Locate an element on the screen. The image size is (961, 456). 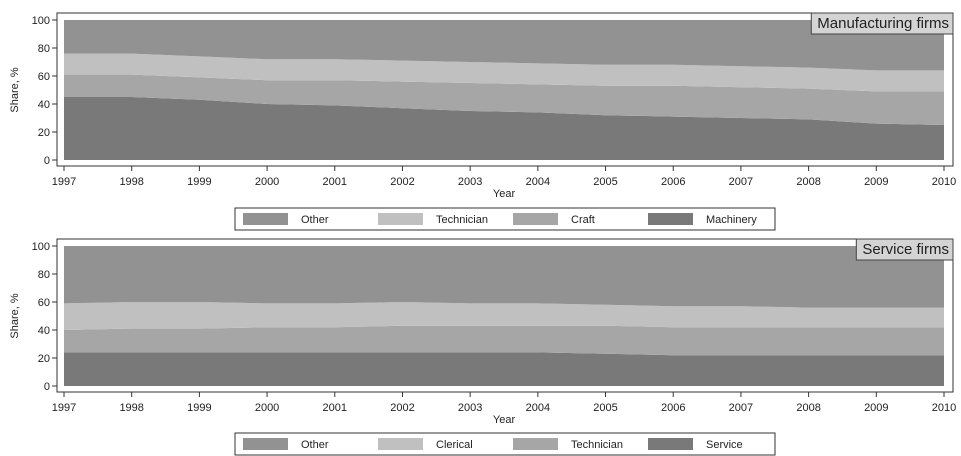
panel-title: Manufacturing firms is located at coordinates (883, 23).